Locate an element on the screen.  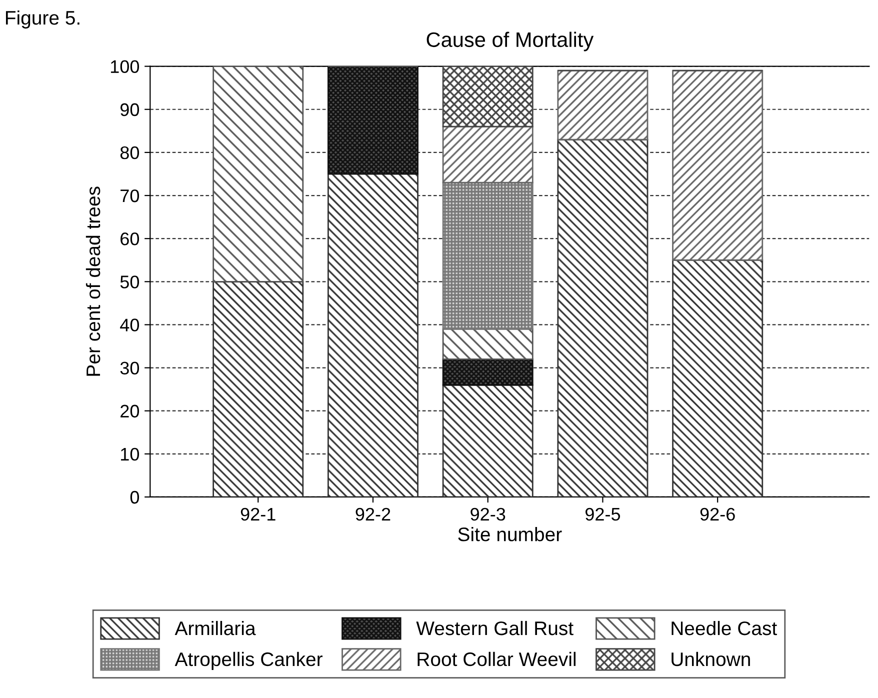
y-tick-label: 90 is located at coordinates (130, 109).